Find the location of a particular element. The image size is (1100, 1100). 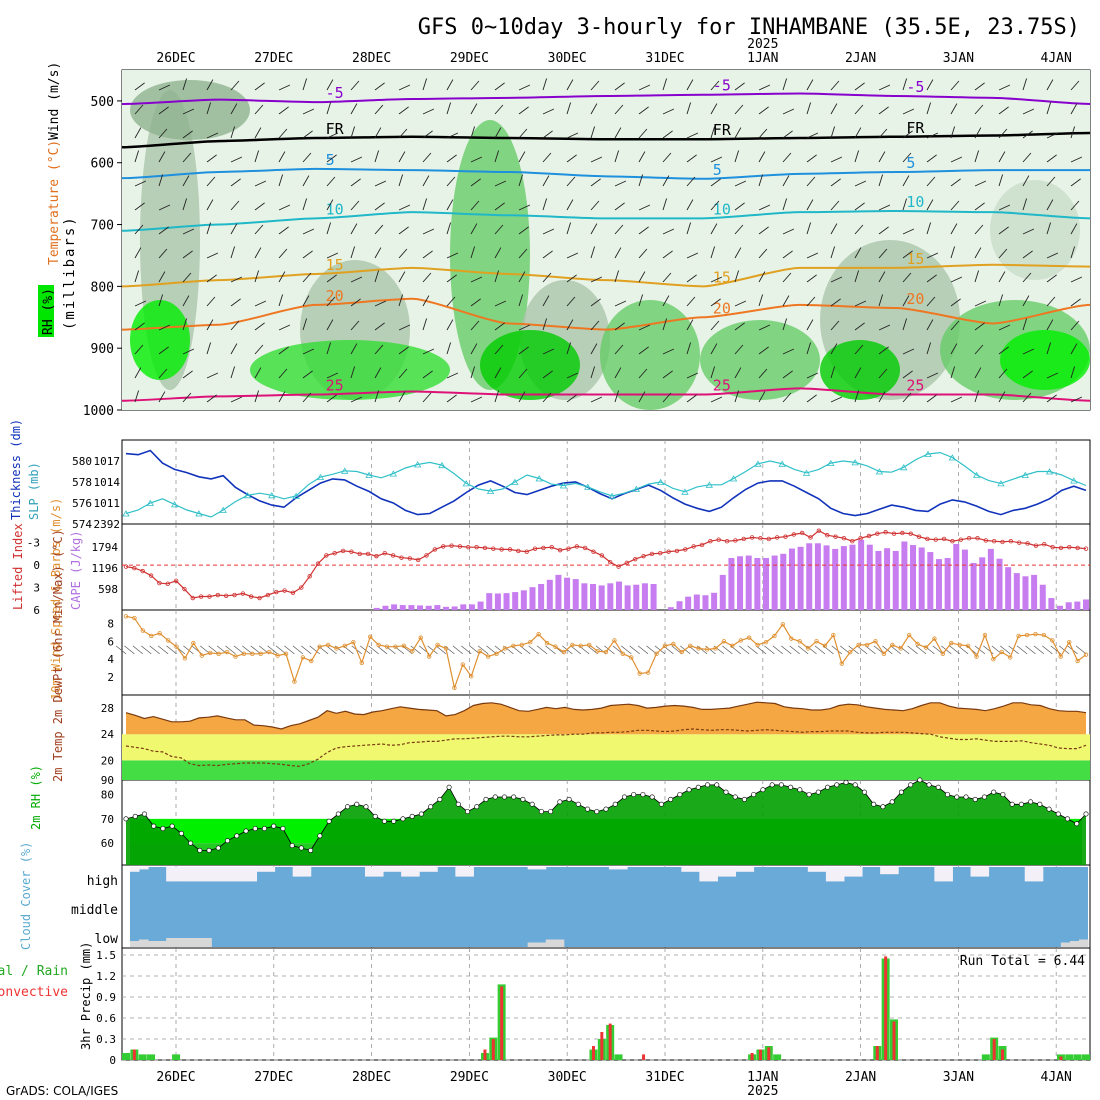

slp-tick-label: 1014 is located at coordinates (107, 482).